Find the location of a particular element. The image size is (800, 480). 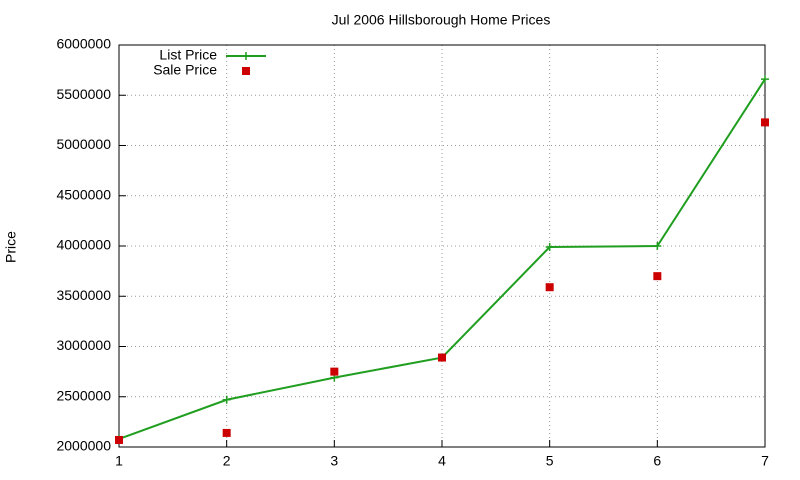

legend-label: List Price is located at coordinates (188, 55).